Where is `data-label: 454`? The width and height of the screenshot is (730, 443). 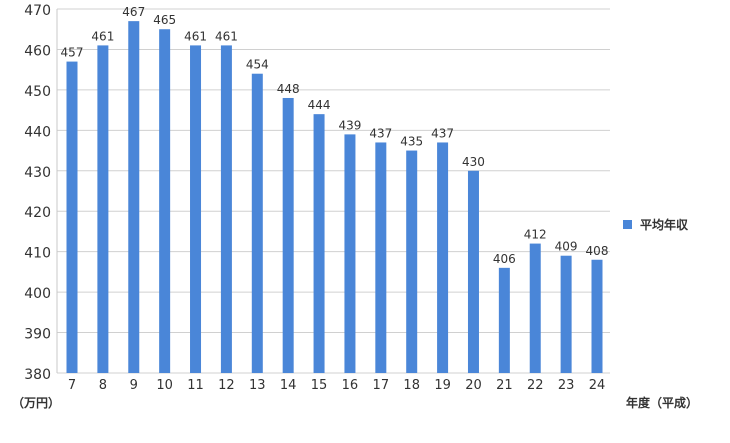
data-label: 454 is located at coordinates (257, 65).